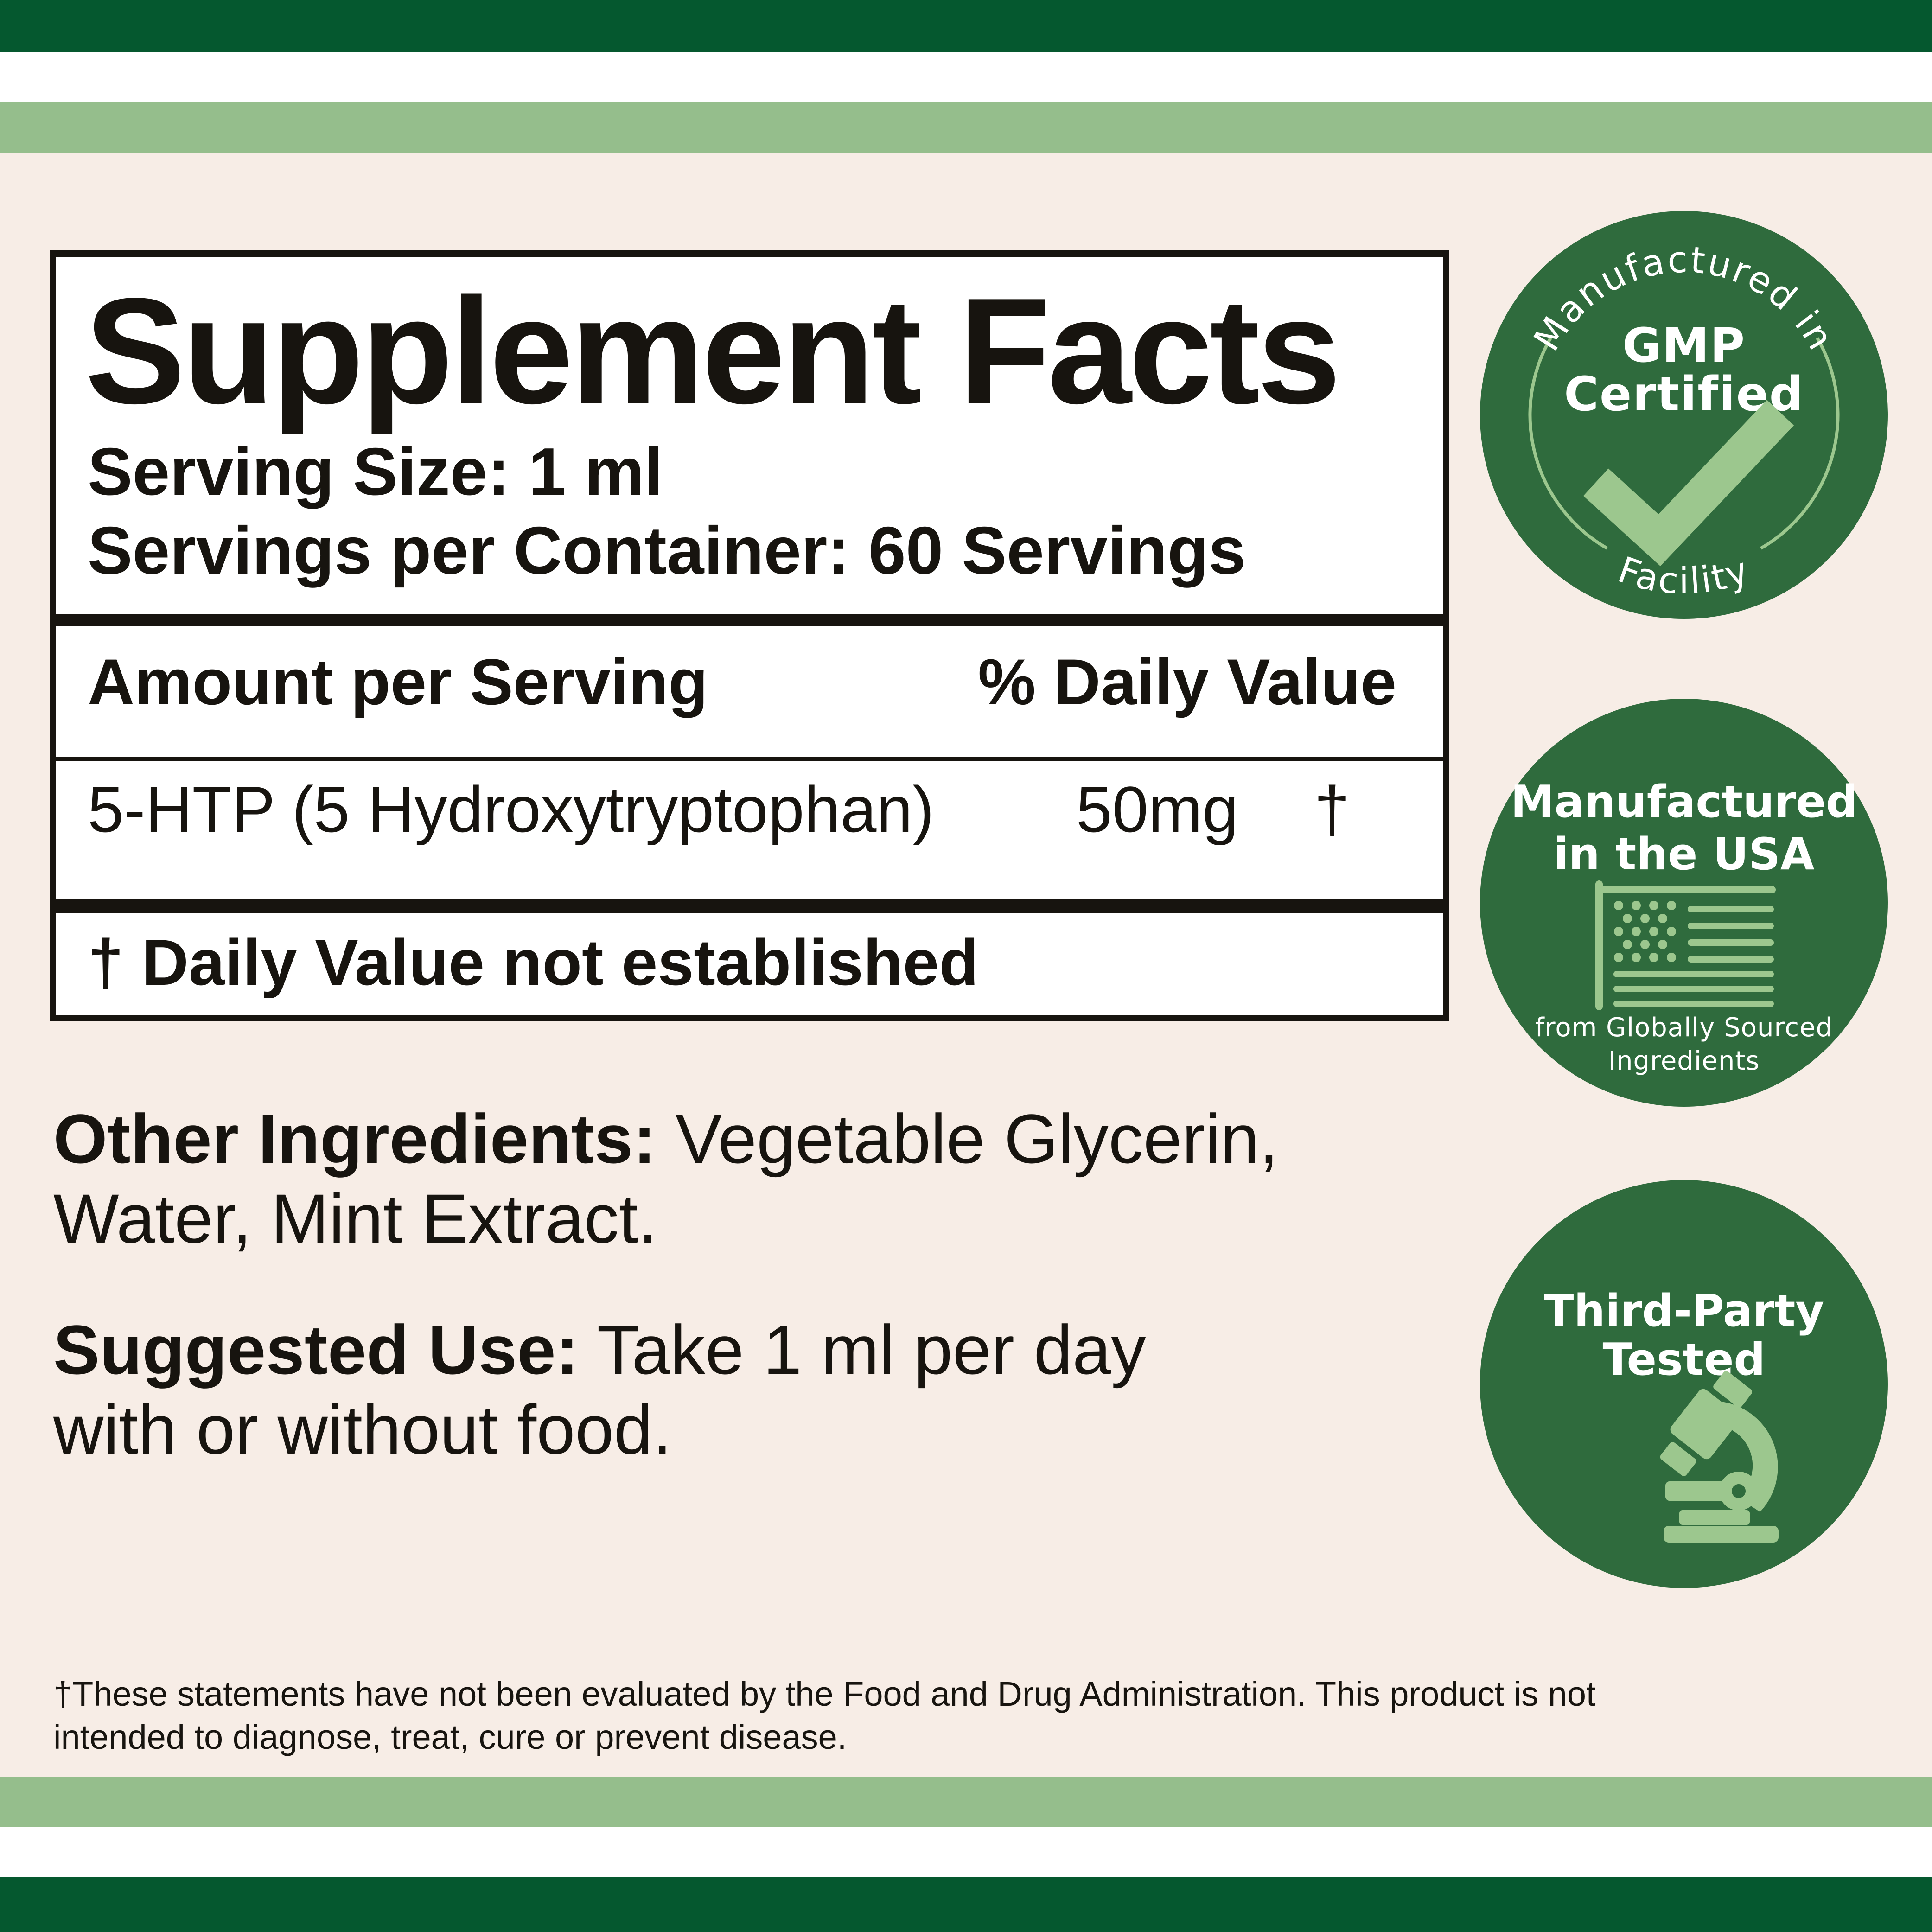  What do you see at coordinates (1332, 809) in the screenshot?
I see `ingredient-row-dv-symbol: †` at bounding box center [1332, 809].